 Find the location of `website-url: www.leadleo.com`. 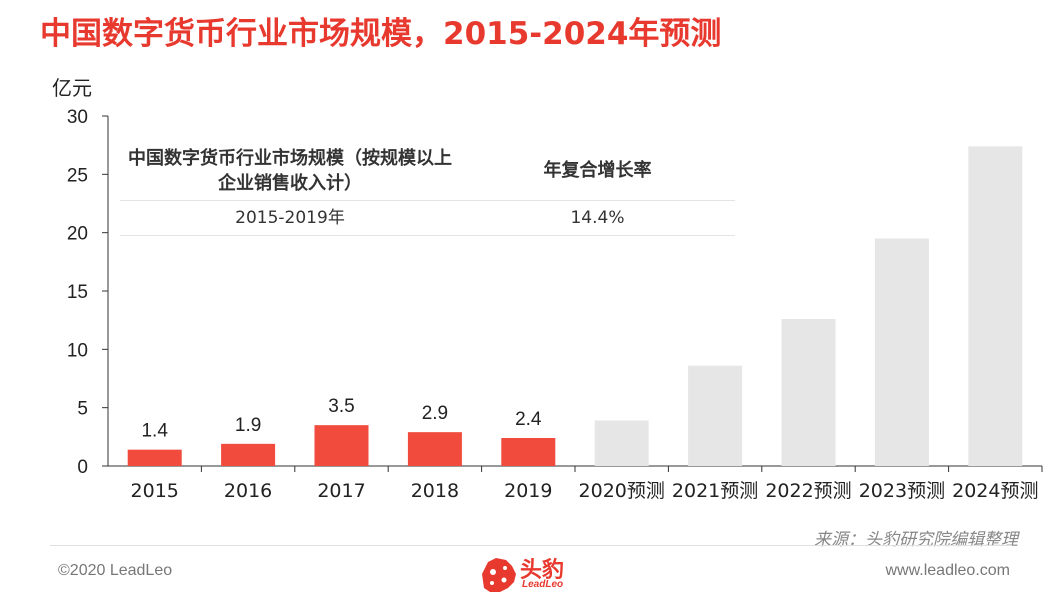

website-url: www.leadleo.com is located at coordinates (948, 570).